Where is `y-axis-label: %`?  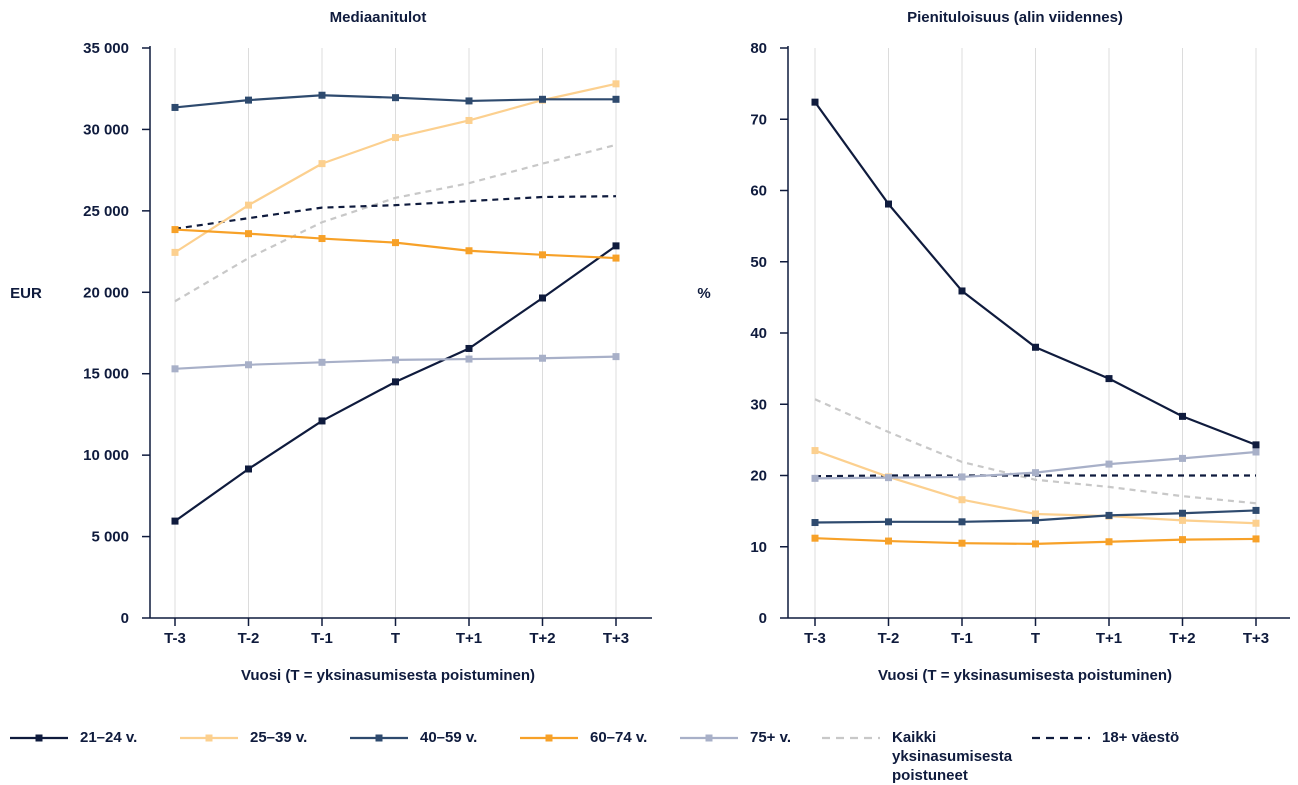 y-axis-label: % is located at coordinates (703, 293).